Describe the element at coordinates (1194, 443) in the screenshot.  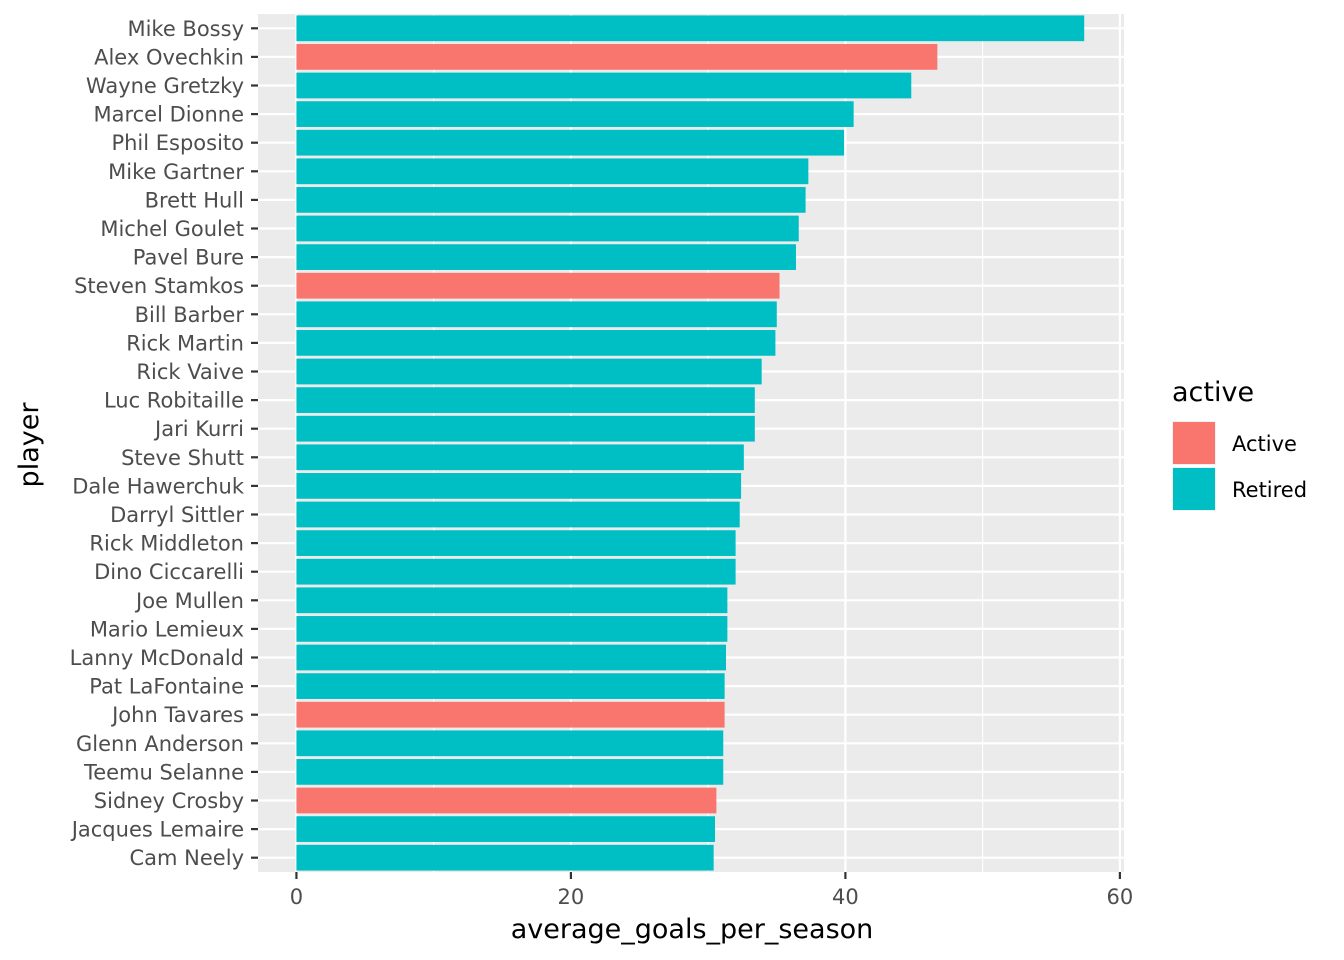
I see `legend-swatch-active` at that location.